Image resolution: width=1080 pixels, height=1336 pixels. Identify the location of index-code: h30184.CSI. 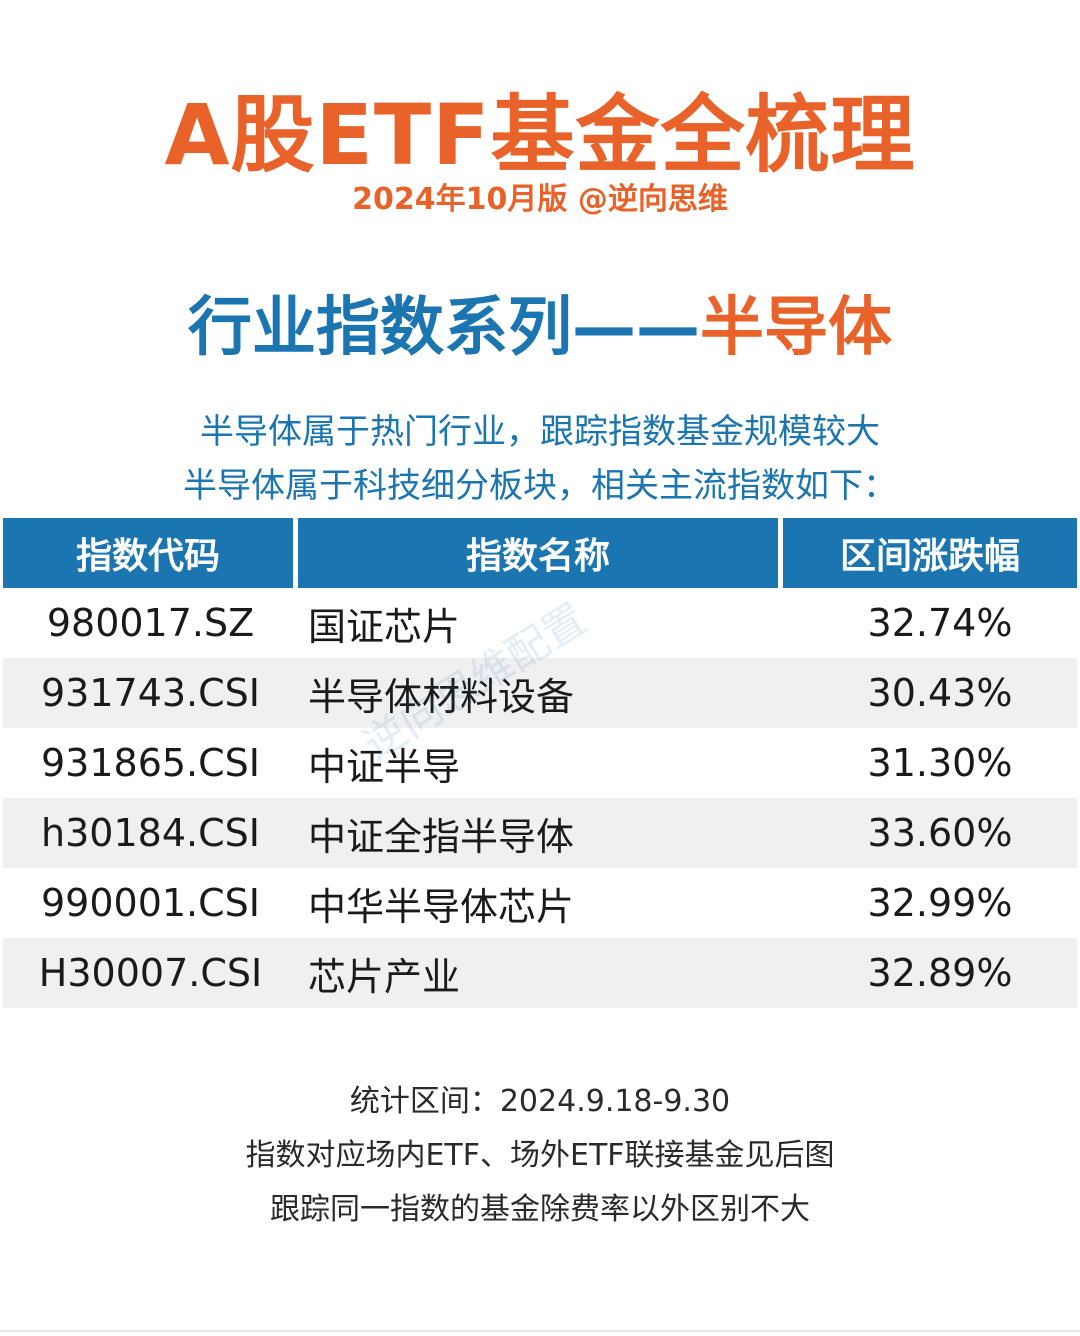
(150, 833).